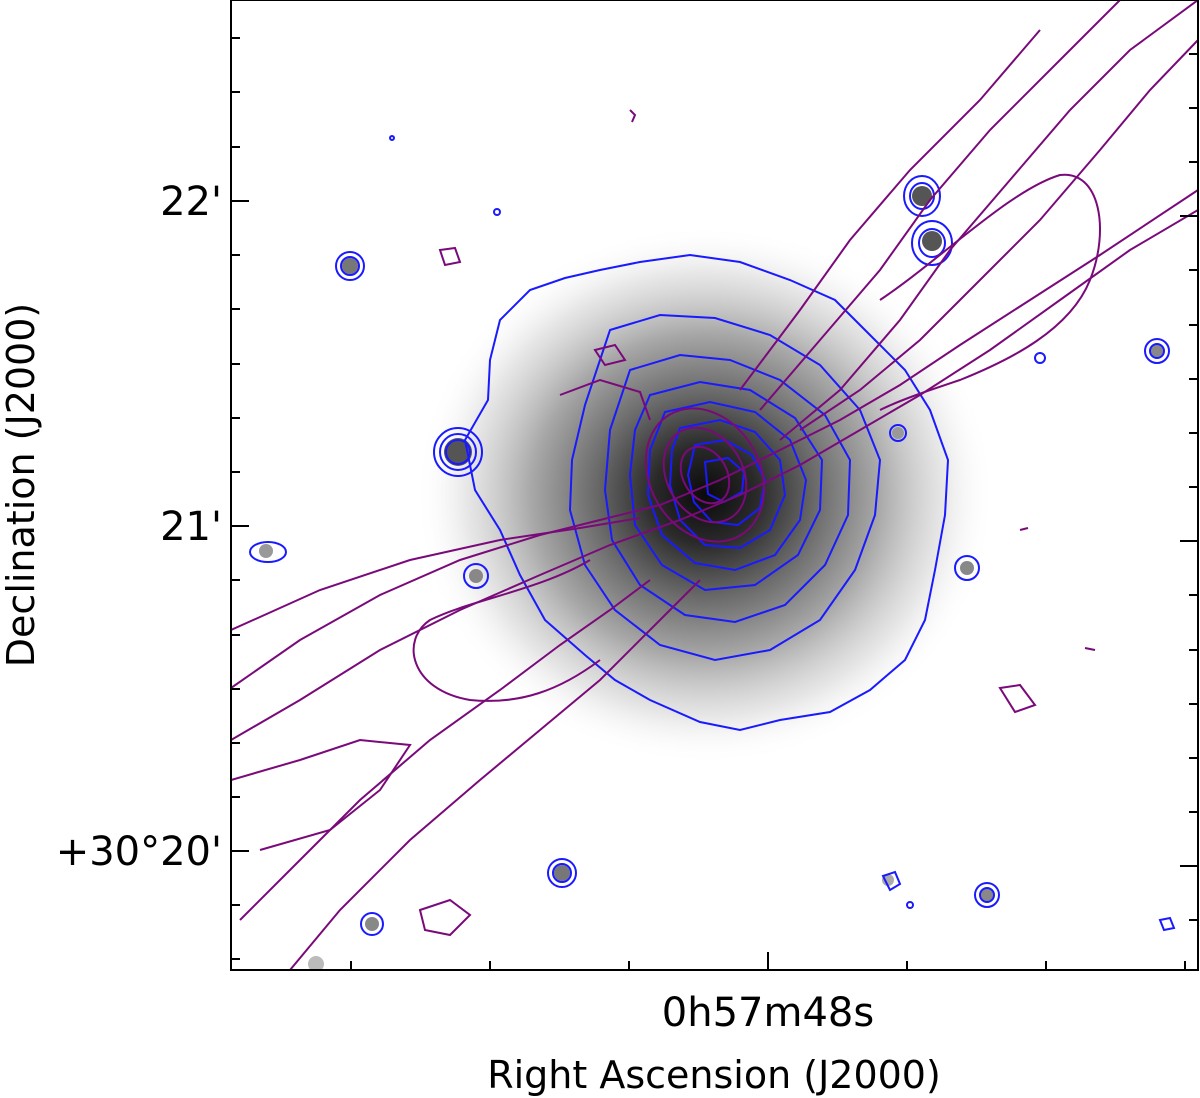 The height and width of the screenshot is (1098, 1200). I want to click on x-tick-label-ra: 0h57m48s, so click(768, 1013).